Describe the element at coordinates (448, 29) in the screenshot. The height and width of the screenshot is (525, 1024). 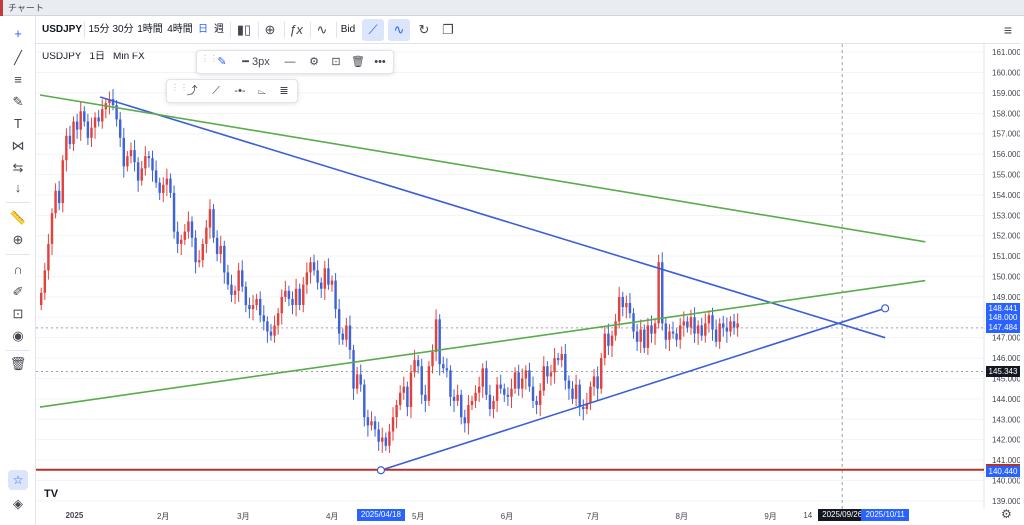
I see `copy-layout-icon: ❐` at that location.